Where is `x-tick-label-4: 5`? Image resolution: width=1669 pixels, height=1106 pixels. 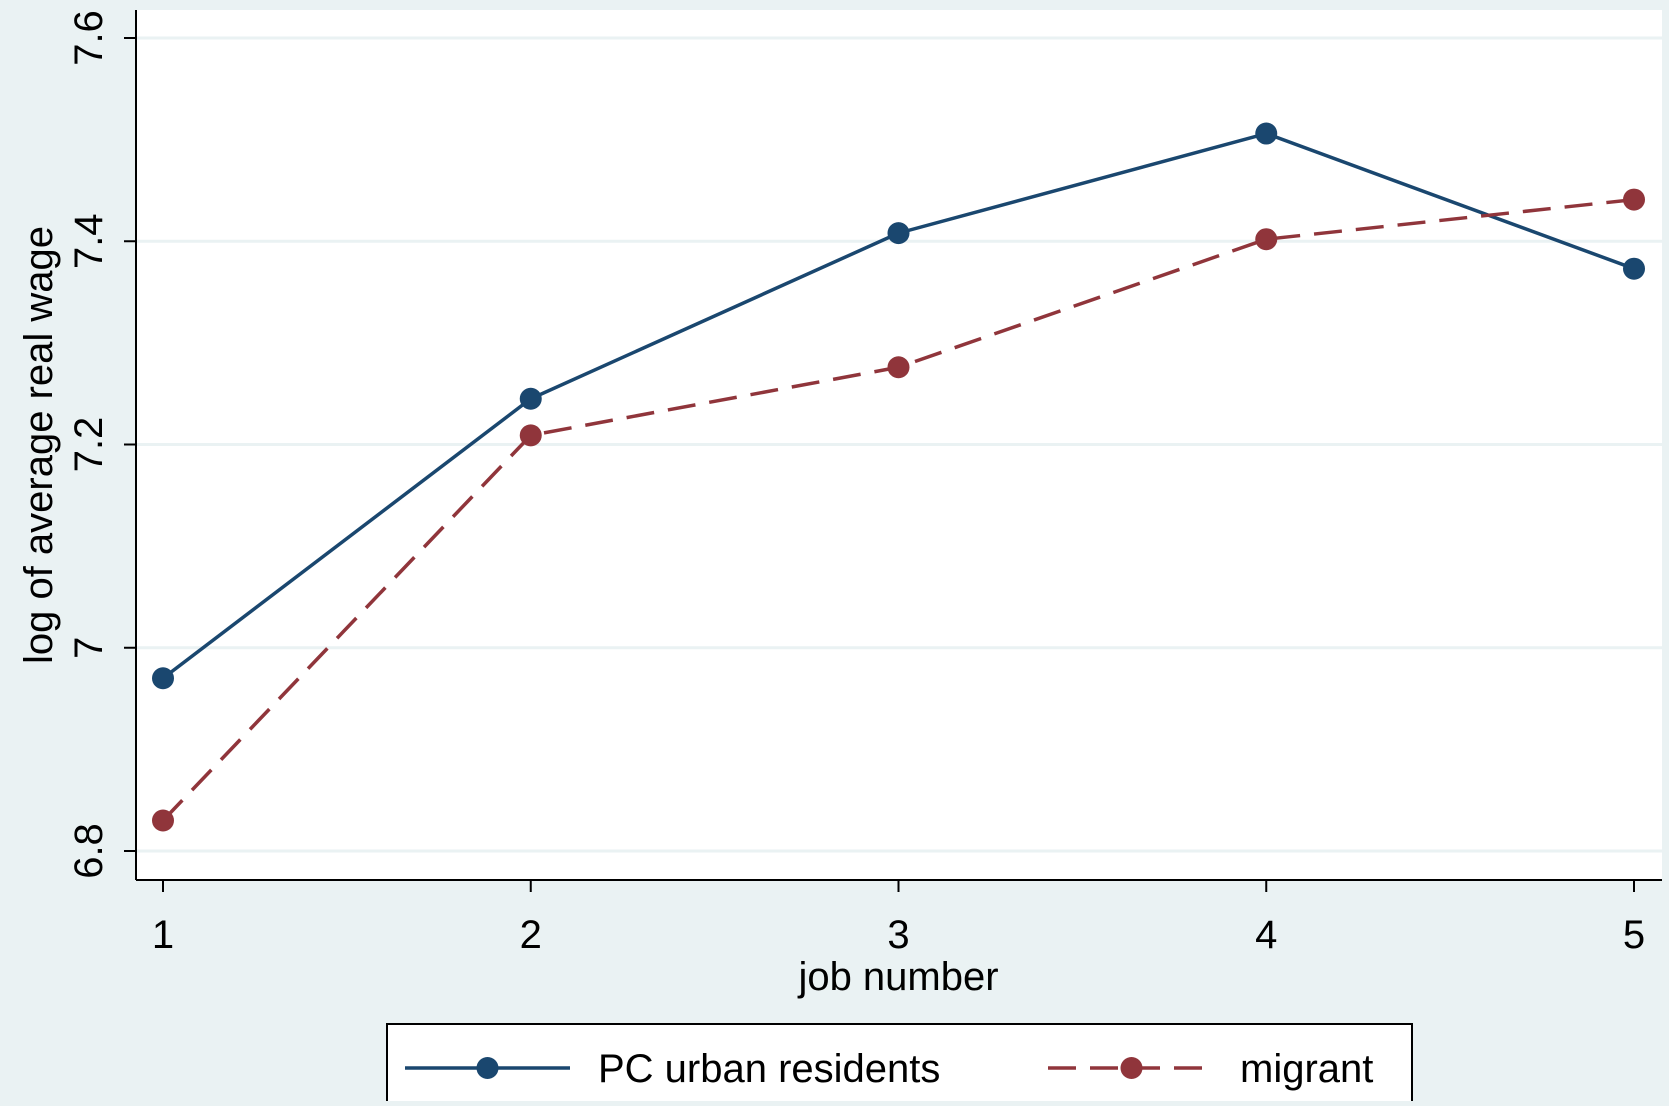
x-tick-label-4: 5 is located at coordinates (1634, 935).